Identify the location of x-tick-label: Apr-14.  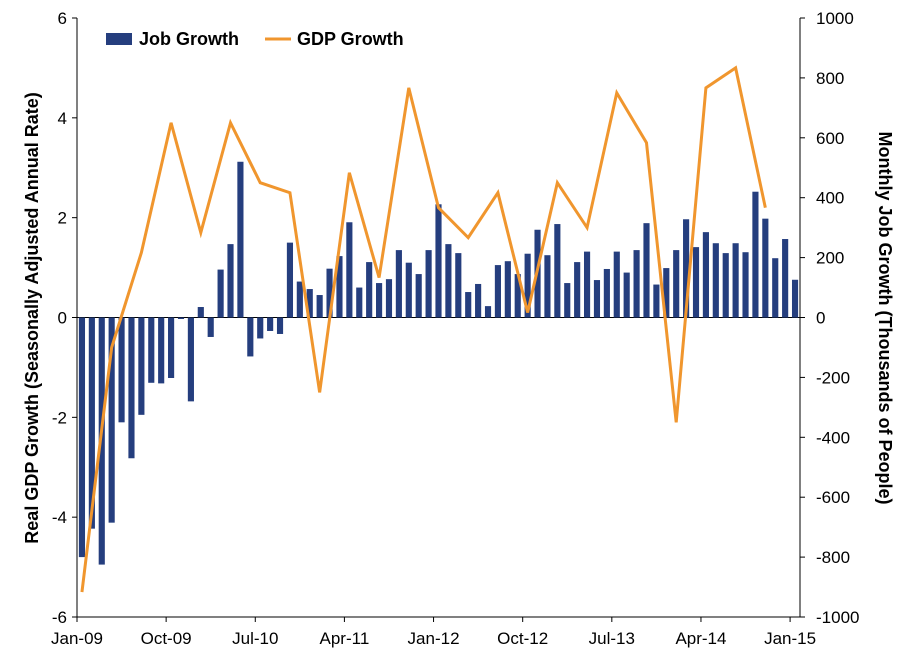
(700, 638).